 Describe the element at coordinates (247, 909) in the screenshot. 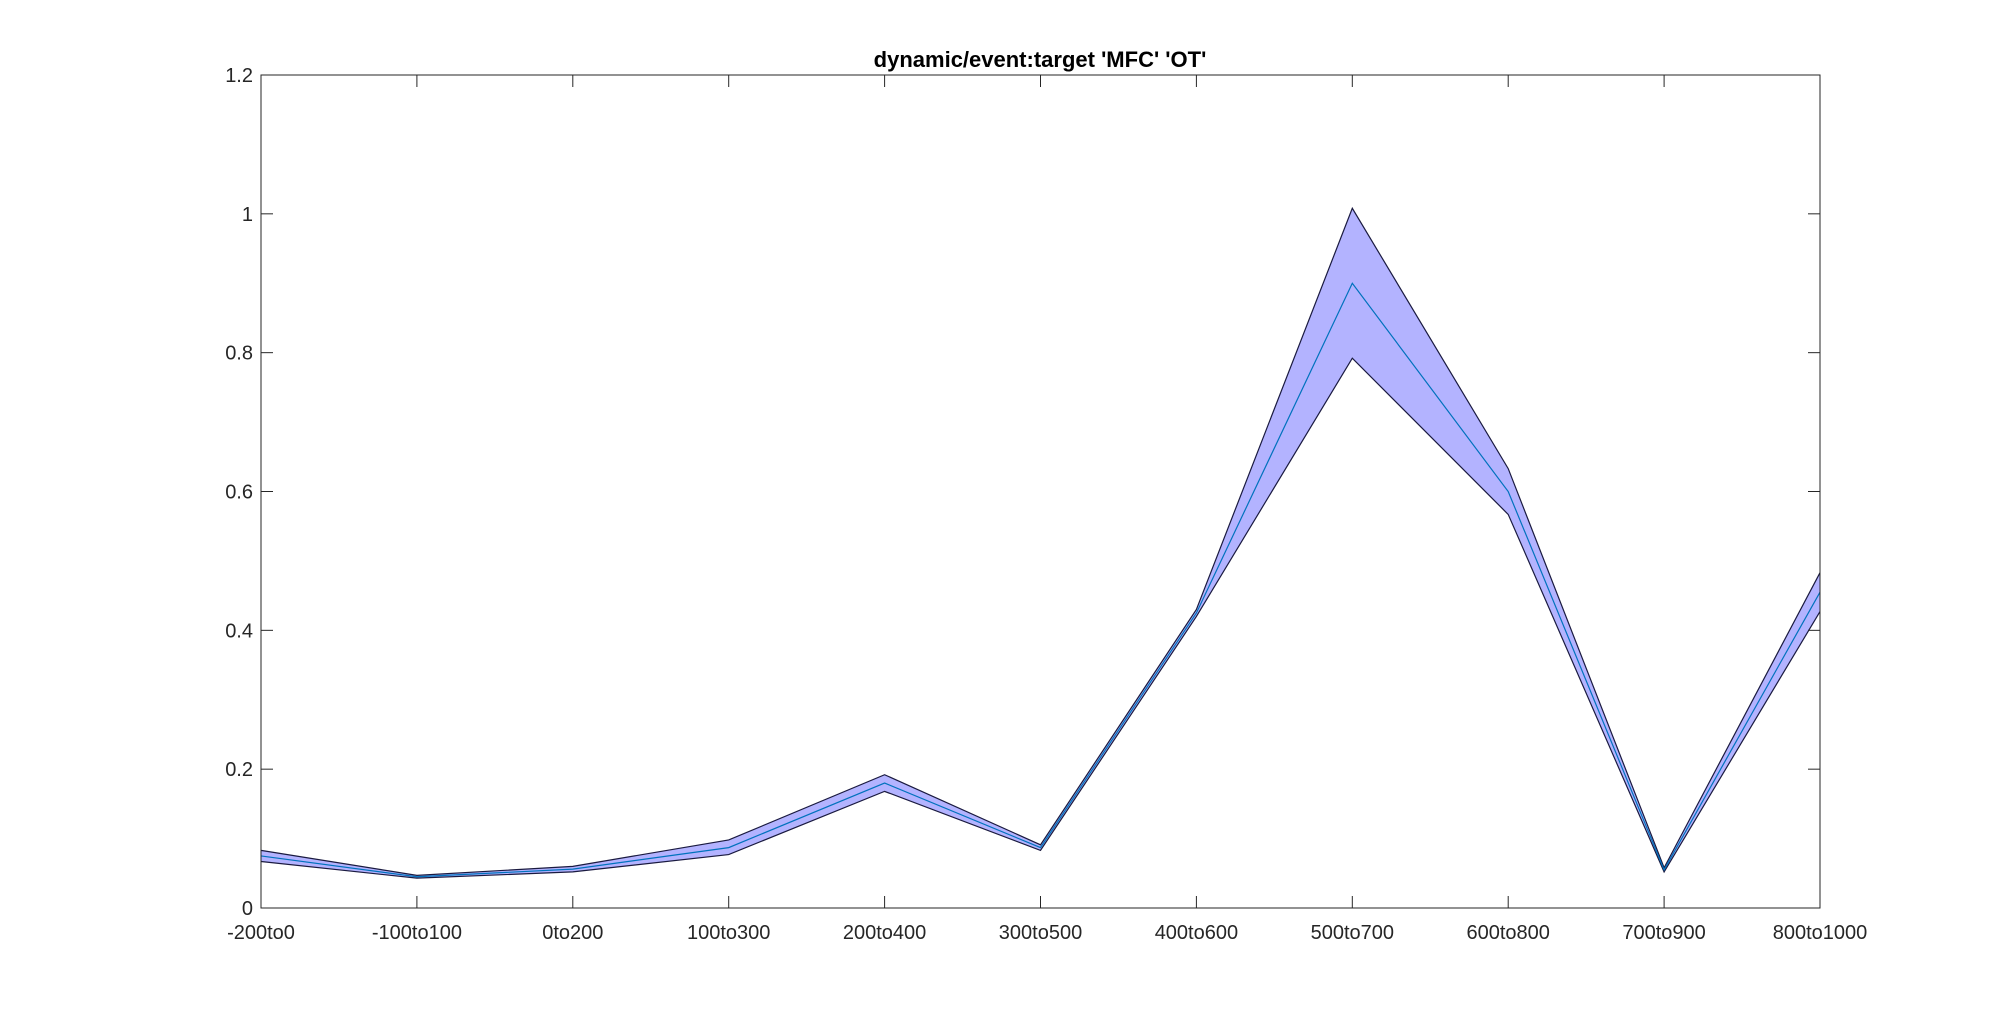

I see `y-tick-label: 0` at that location.